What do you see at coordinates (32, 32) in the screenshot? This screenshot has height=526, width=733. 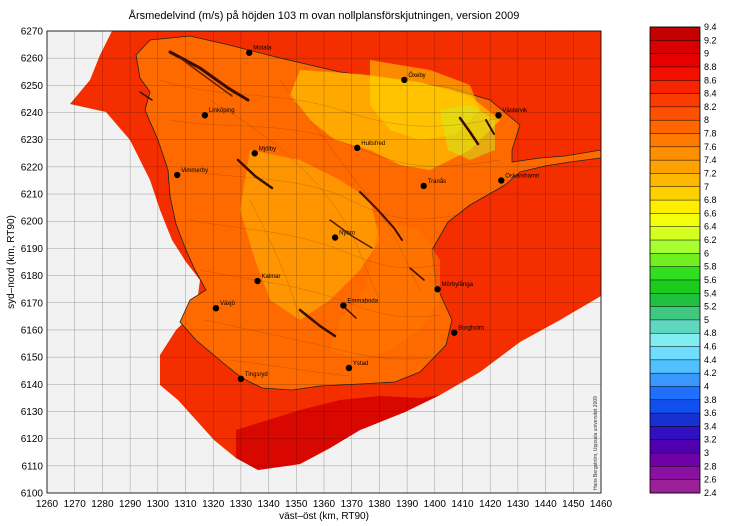 I see `y-tick-label: 6270` at bounding box center [32, 32].